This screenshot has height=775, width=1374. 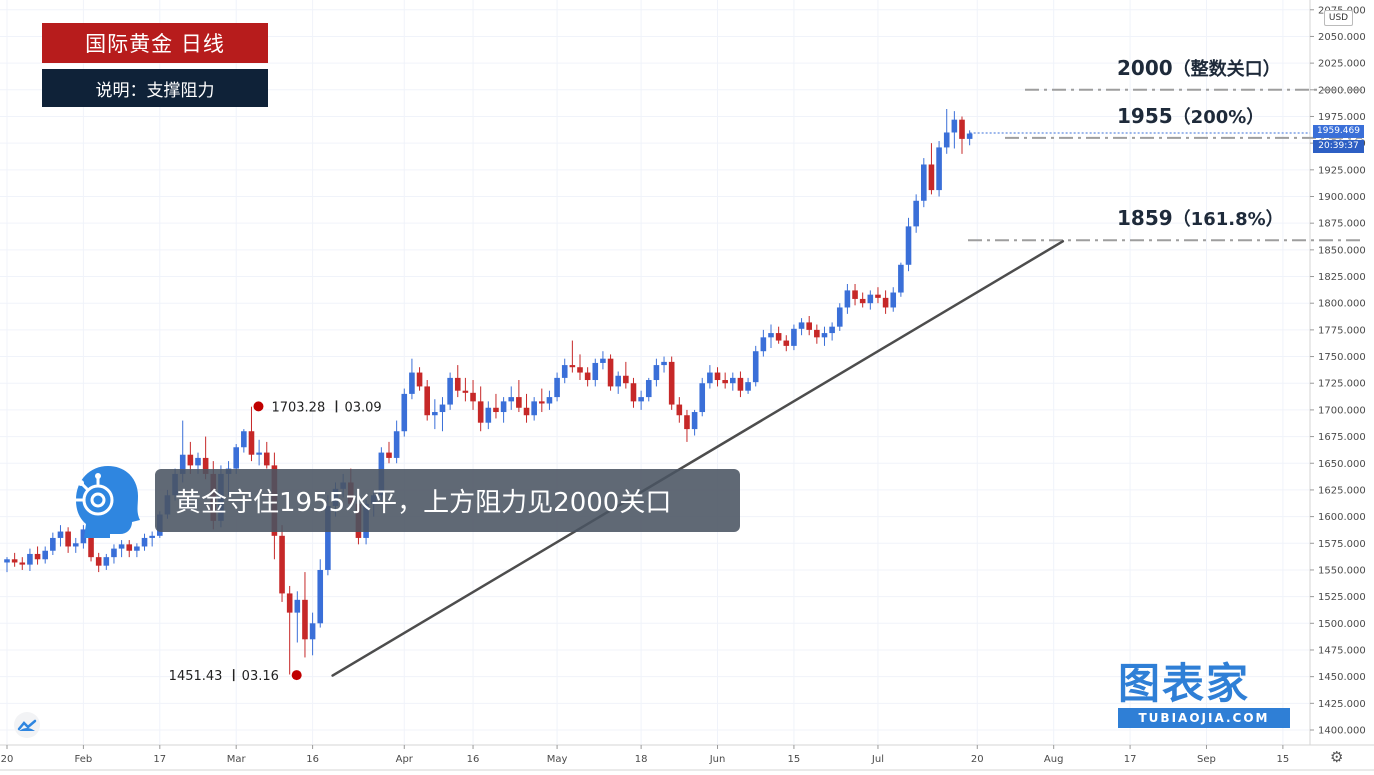 What do you see at coordinates (1338, 146) in the screenshot?
I see `countdown-tag: 20:39:37` at bounding box center [1338, 146].